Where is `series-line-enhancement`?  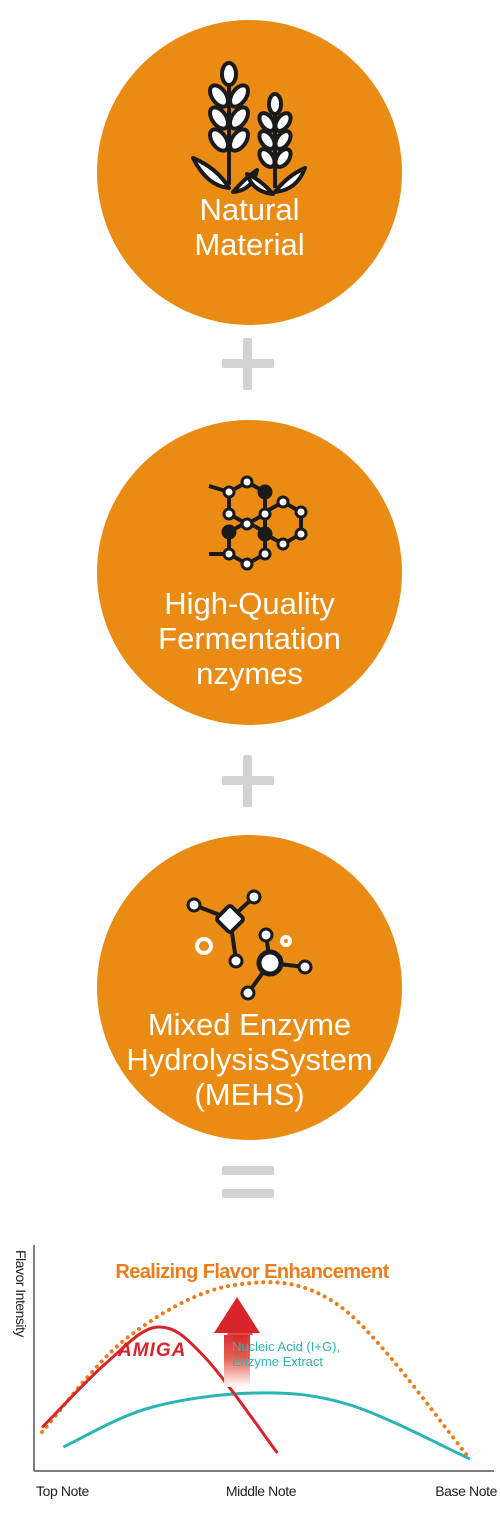
series-line-enhancement is located at coordinates (256, 1370).